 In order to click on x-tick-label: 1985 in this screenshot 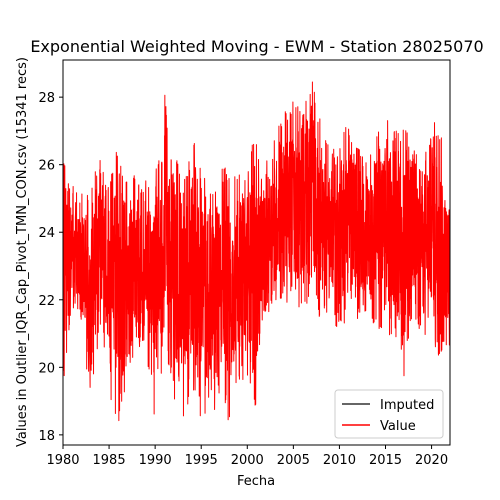, I will do `click(109, 460)`.